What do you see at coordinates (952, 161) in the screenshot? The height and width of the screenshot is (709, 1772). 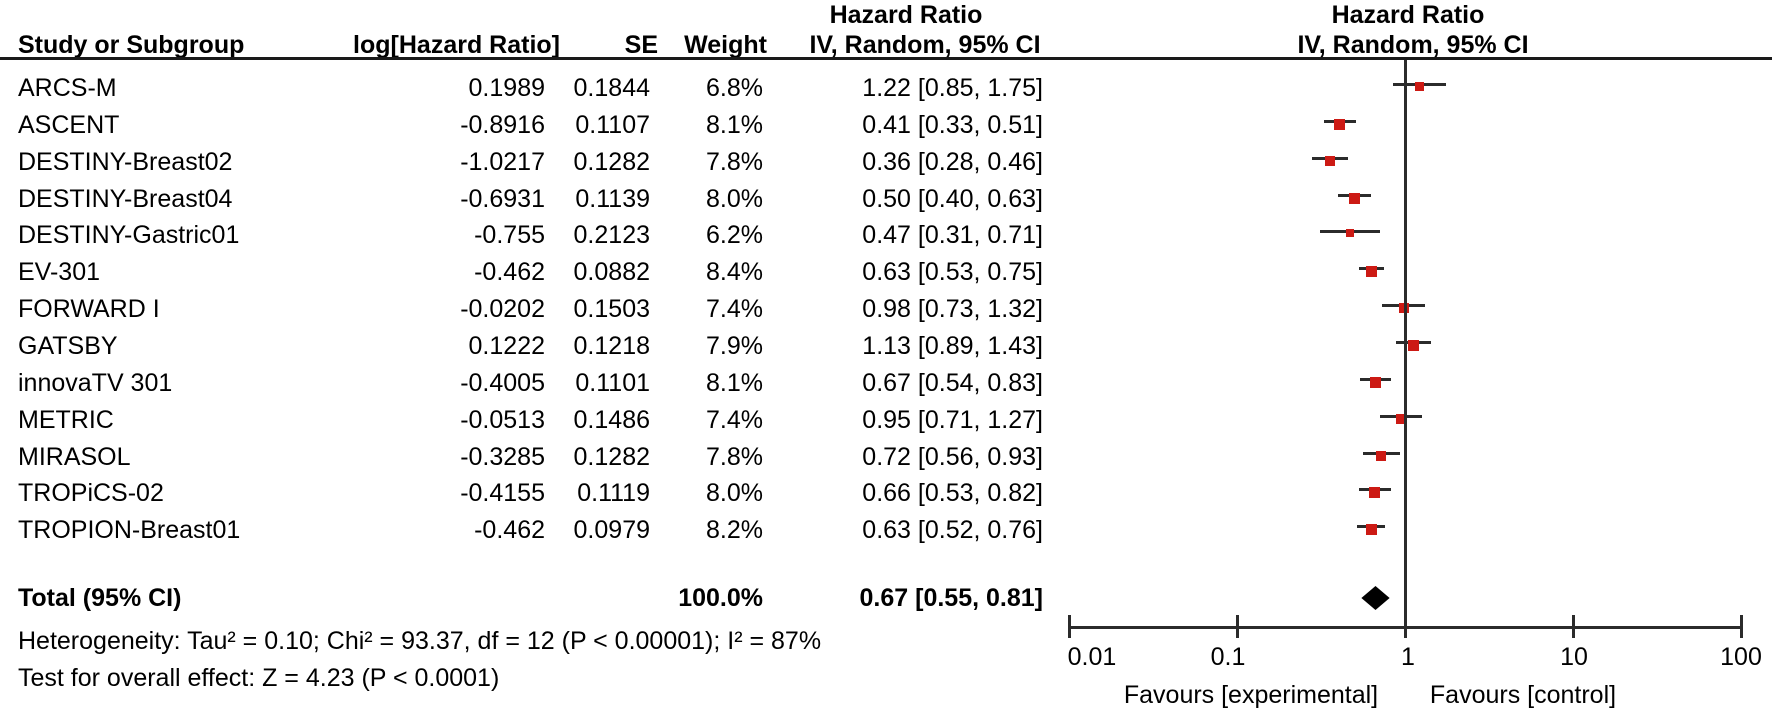 I see `study-ci: 0.36 [0.28, 0.46]` at bounding box center [952, 161].